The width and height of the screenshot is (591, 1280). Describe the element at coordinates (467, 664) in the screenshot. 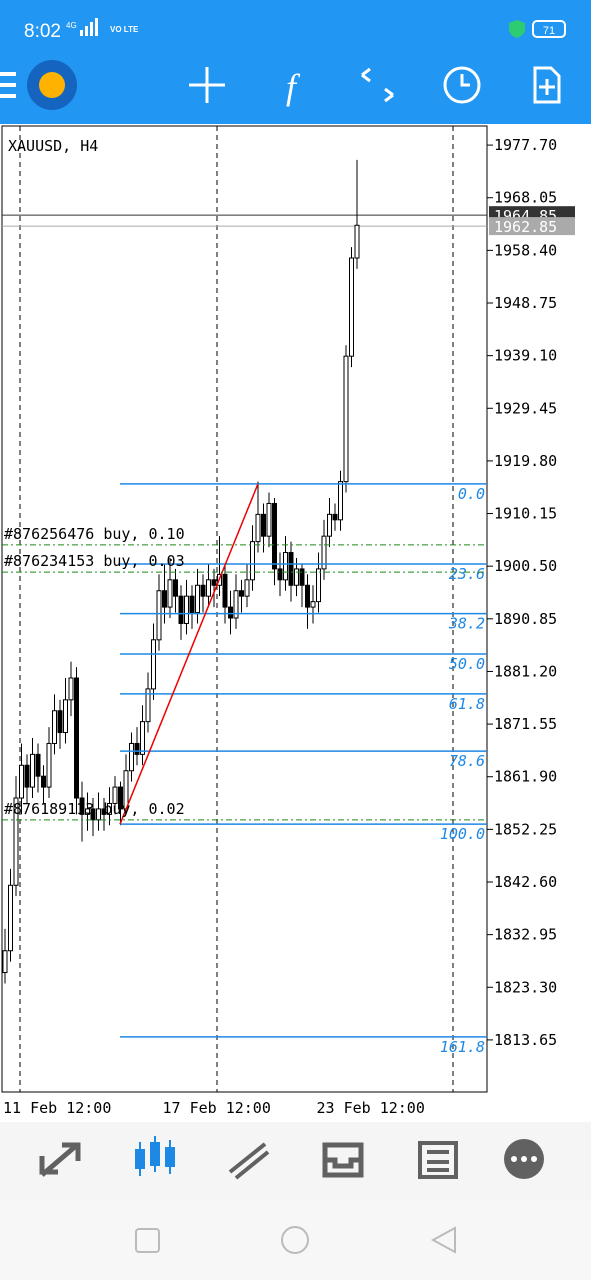

I see `fib-label: 50.0` at that location.